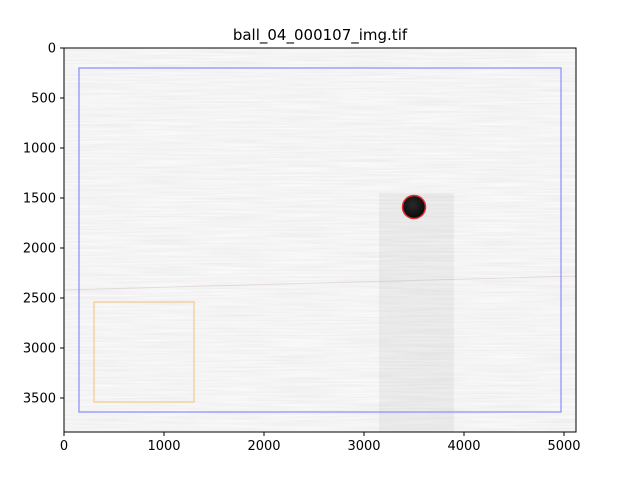 The image size is (640, 480). Describe the element at coordinates (463, 446) in the screenshot. I see `x-tick-label: 4000` at that location.